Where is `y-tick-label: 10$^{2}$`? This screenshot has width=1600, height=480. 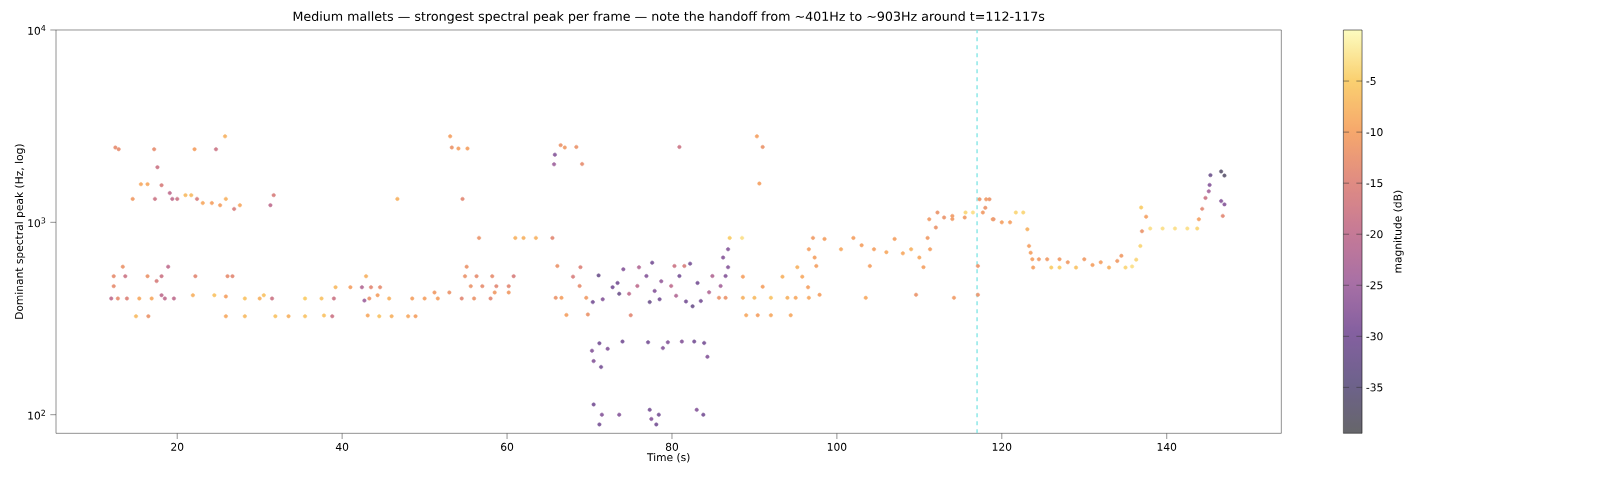
y-tick-label: 10$^{2}$ is located at coordinates (37, 414).